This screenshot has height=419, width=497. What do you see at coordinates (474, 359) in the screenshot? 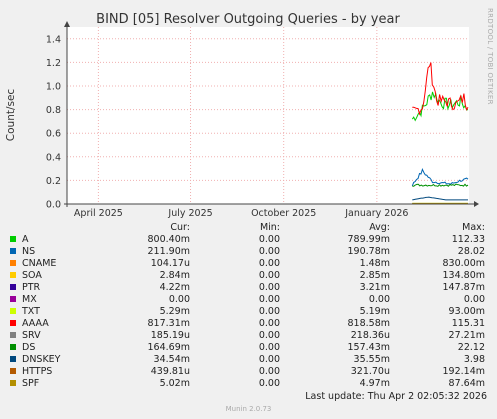
I see `legend-max: 3.98` at bounding box center [474, 359].